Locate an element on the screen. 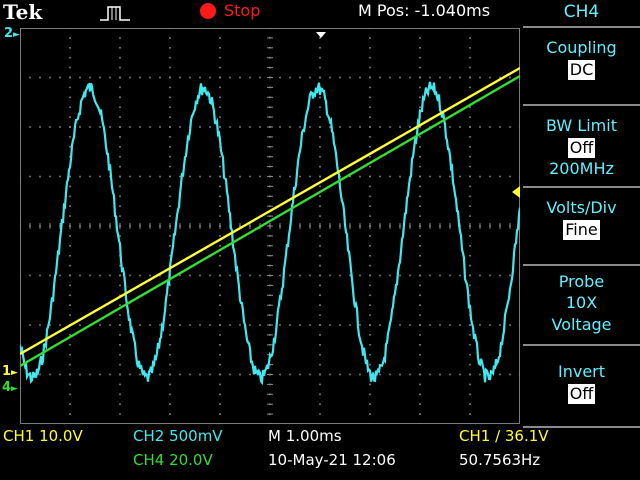  bw-limit-value: Off is located at coordinates (582, 148).